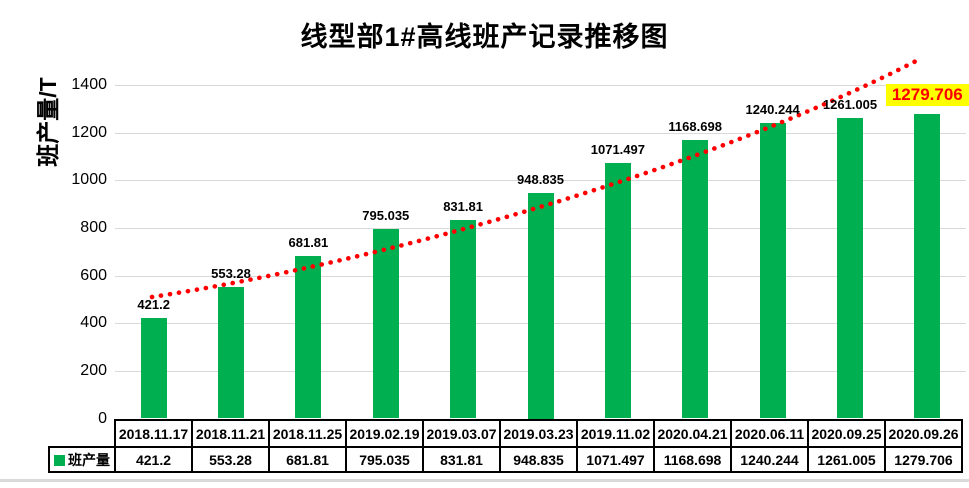  What do you see at coordinates (89, 132) in the screenshot?
I see `y-tick-label: 1200` at bounding box center [89, 132].